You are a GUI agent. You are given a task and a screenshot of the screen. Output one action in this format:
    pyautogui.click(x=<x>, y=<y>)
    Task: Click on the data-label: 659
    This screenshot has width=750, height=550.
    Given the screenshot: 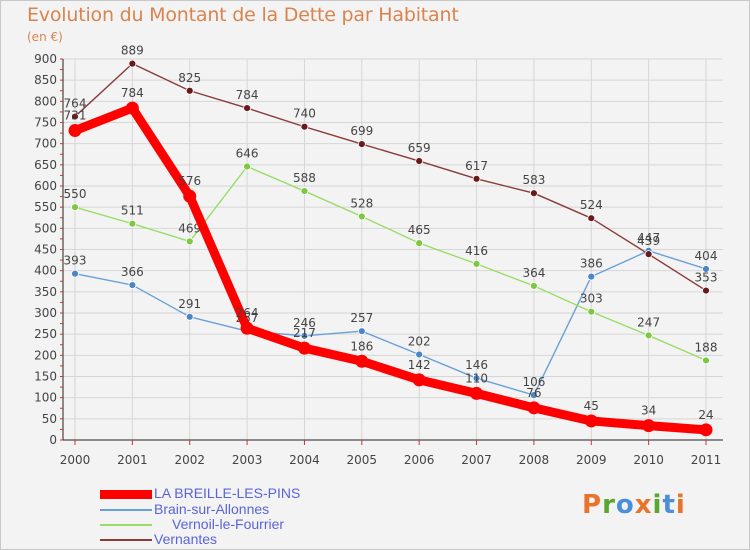 What is the action you would take?
    pyautogui.click(x=419, y=148)
    